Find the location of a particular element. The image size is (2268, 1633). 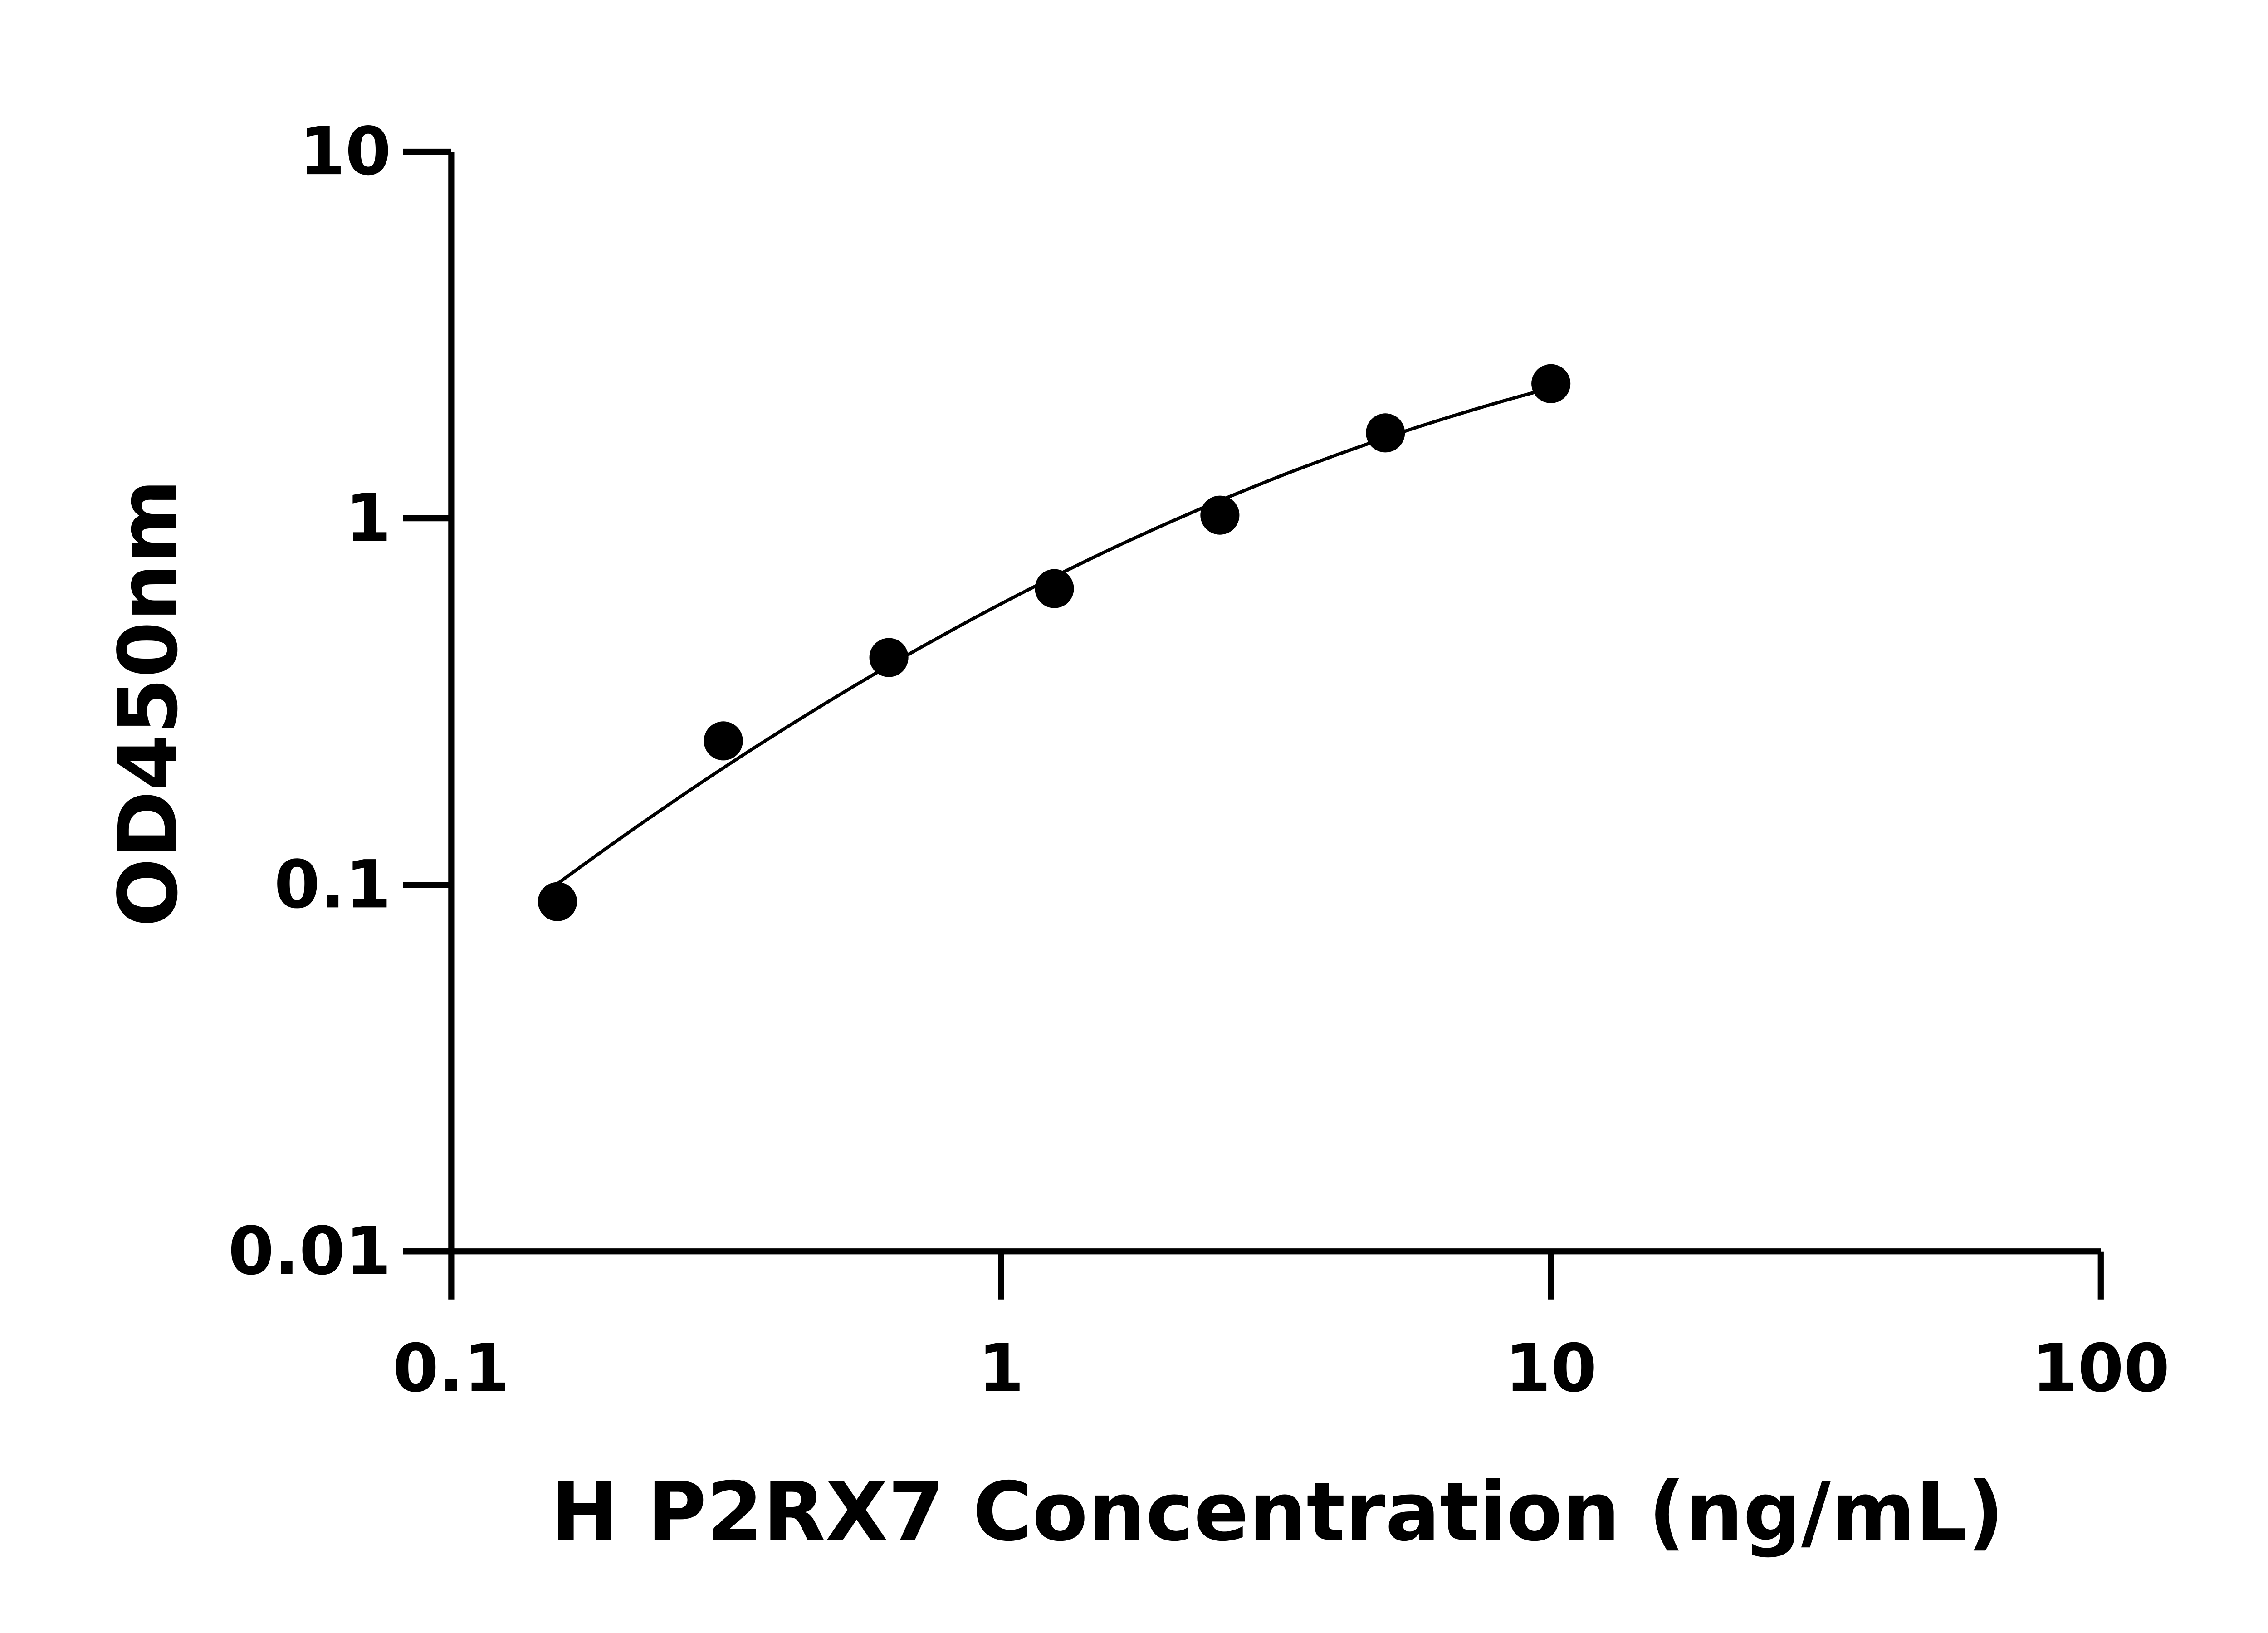

y-tick-label: 10 is located at coordinates (345, 151).